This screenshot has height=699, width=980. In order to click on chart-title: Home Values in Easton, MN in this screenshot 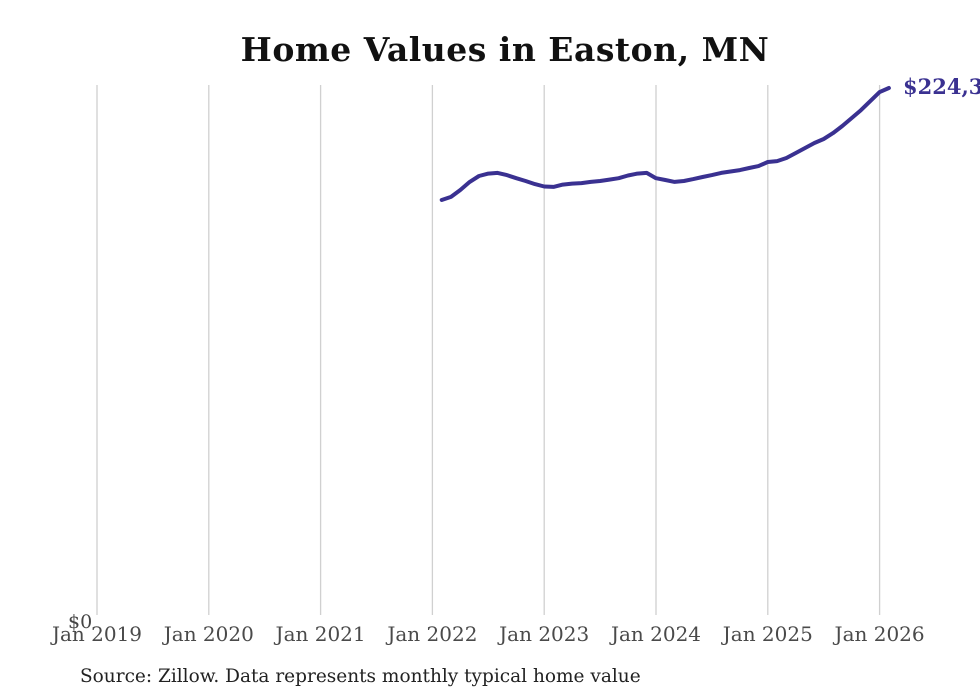, I will do `click(505, 49)`.